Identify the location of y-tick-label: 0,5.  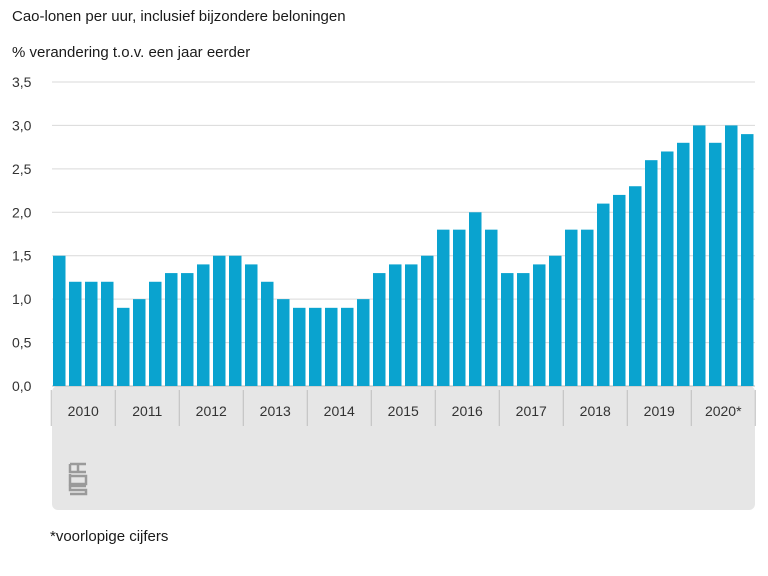
(22, 343).